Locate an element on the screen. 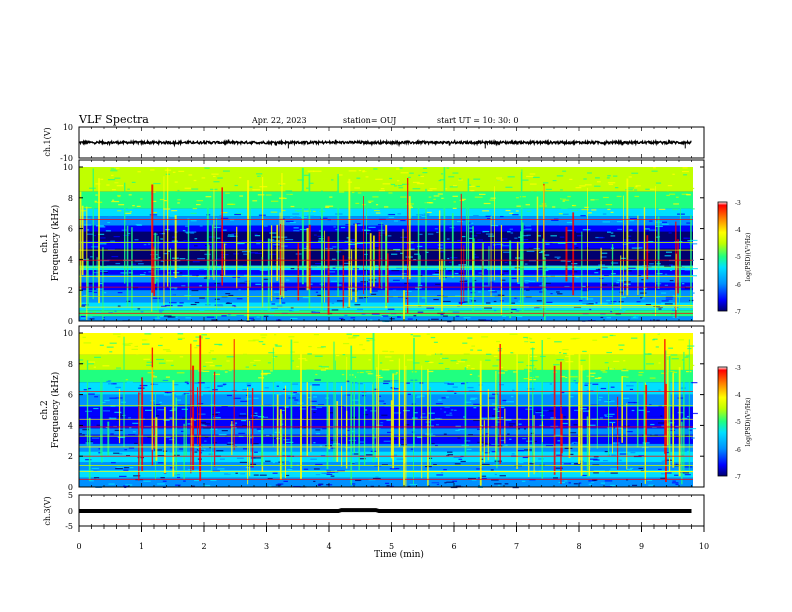  cb2-label: log(PSD)(V²/Hz) is located at coordinates (748, 422).